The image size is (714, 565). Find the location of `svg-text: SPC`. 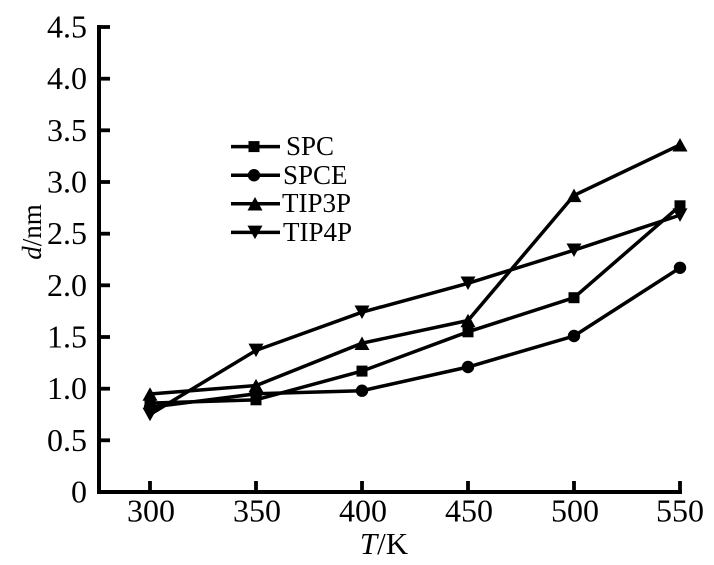

svg-text: SPC is located at coordinates (310, 146).